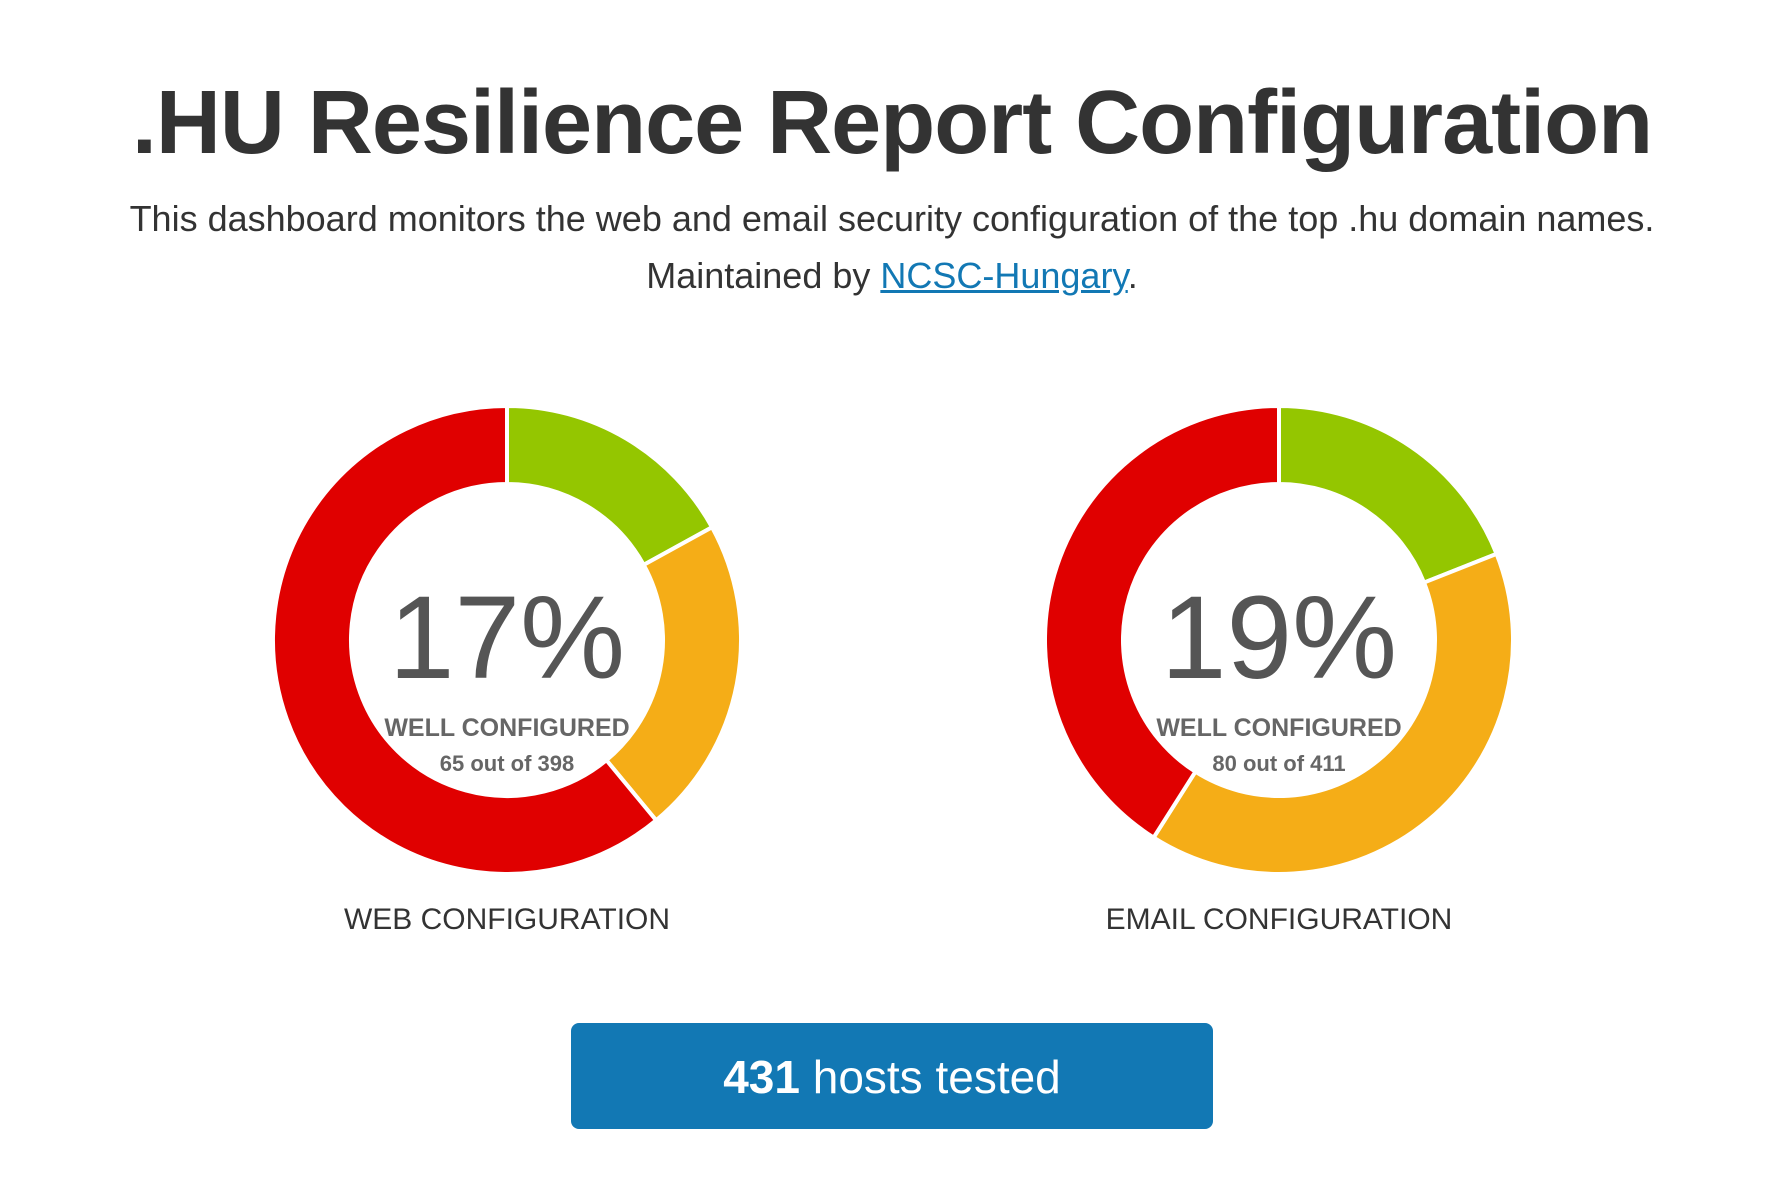  I want to click on center-percentage: 19%, so click(1279, 638).